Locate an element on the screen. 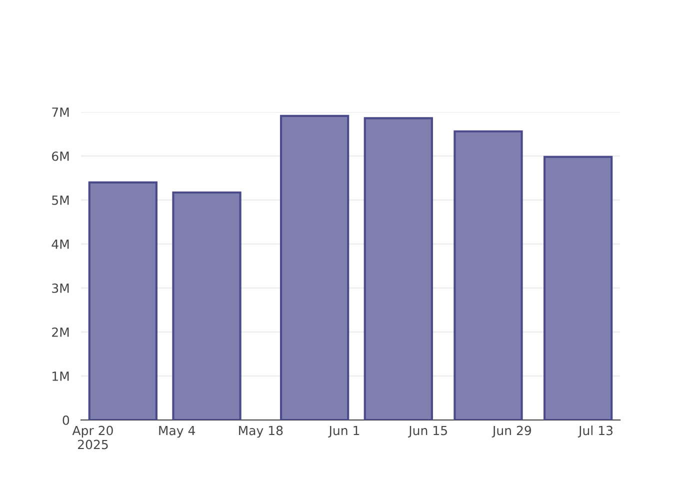  y-tick-label: 2M is located at coordinates (60, 332).